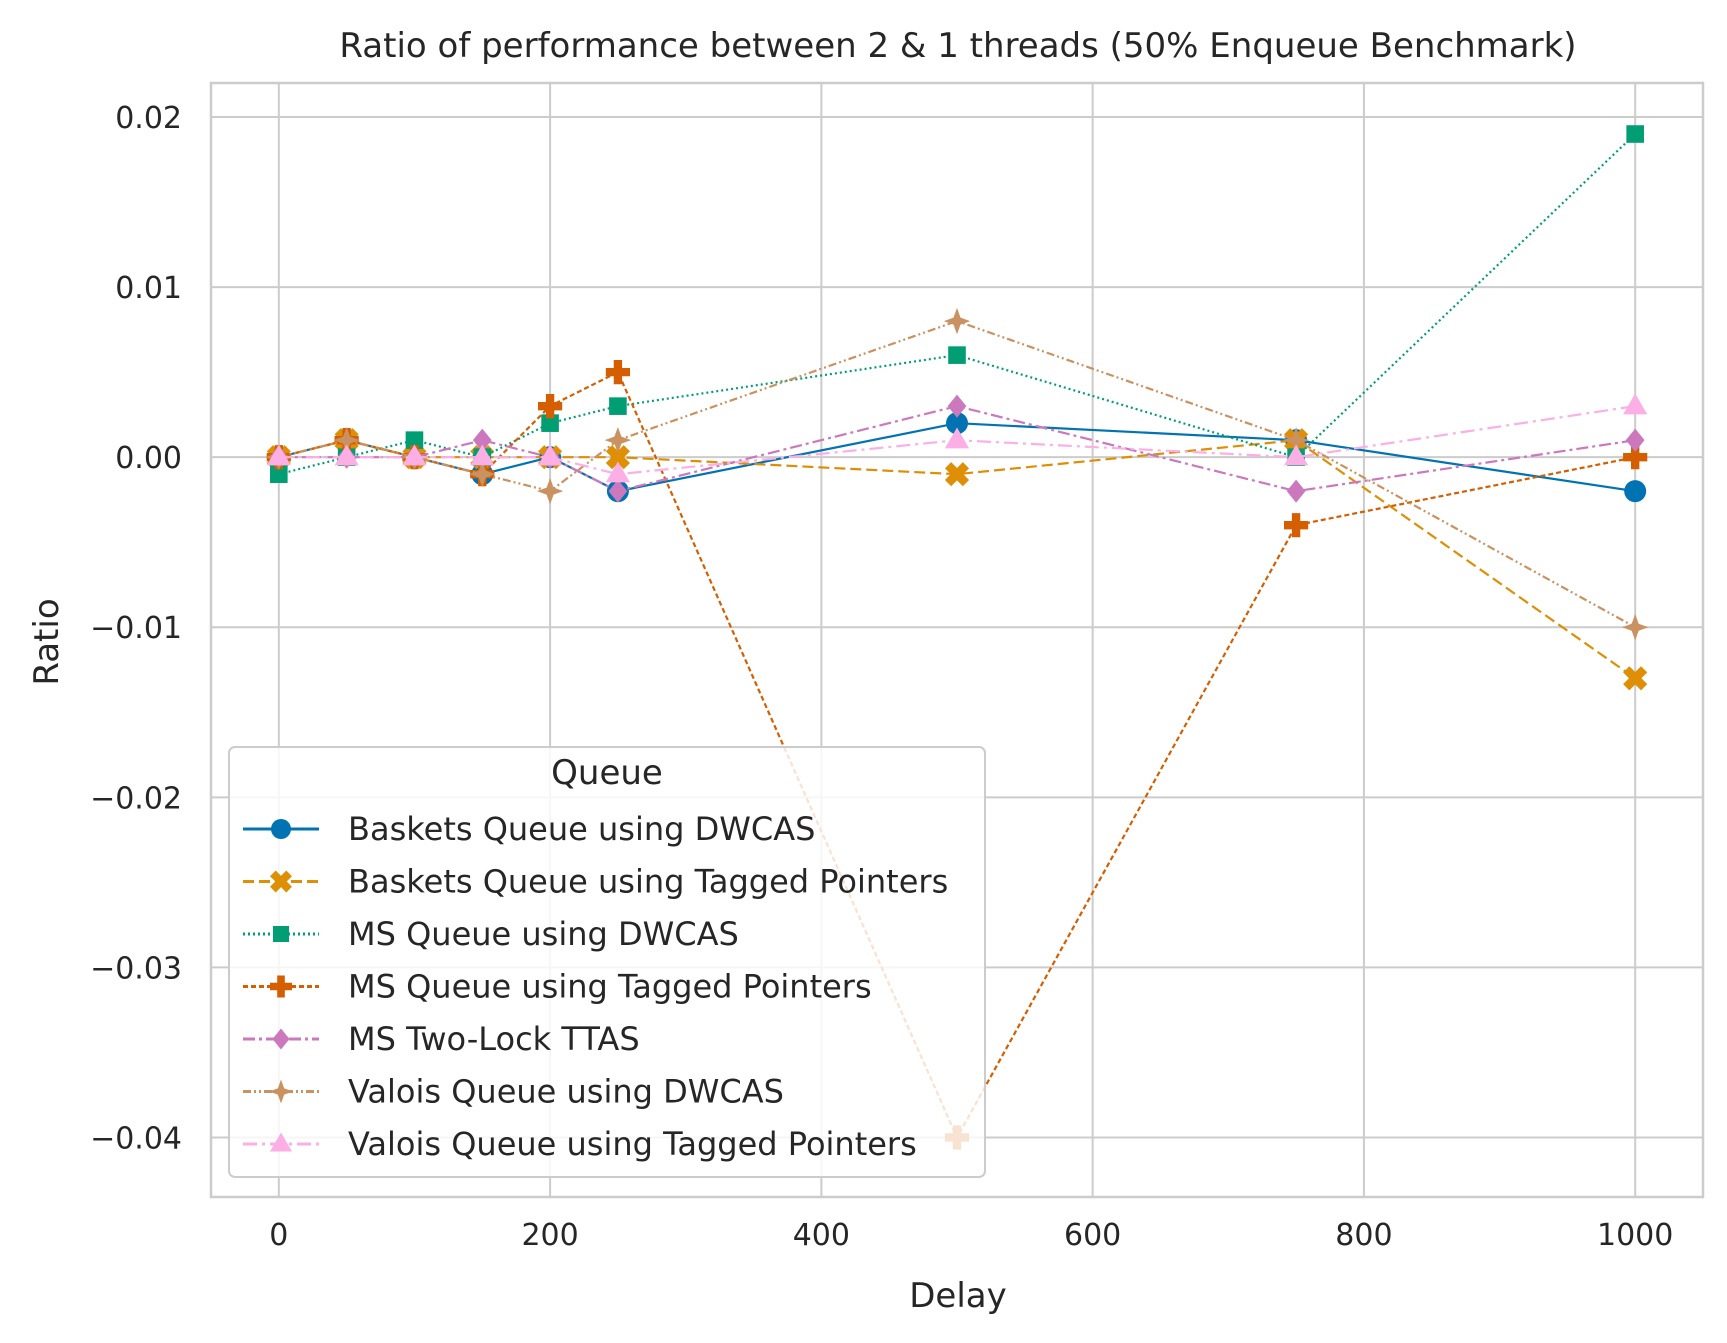 This screenshot has width=1727, height=1343. Describe the element at coordinates (148, 118) in the screenshot. I see `y-tick-label: 0.02` at that location.